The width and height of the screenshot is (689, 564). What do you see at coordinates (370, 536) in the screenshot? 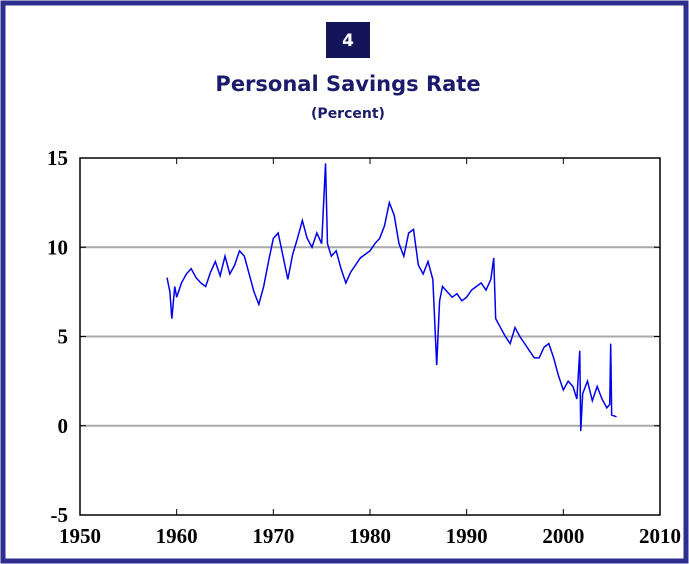
I see `x-tick-label: 1980` at bounding box center [370, 536].